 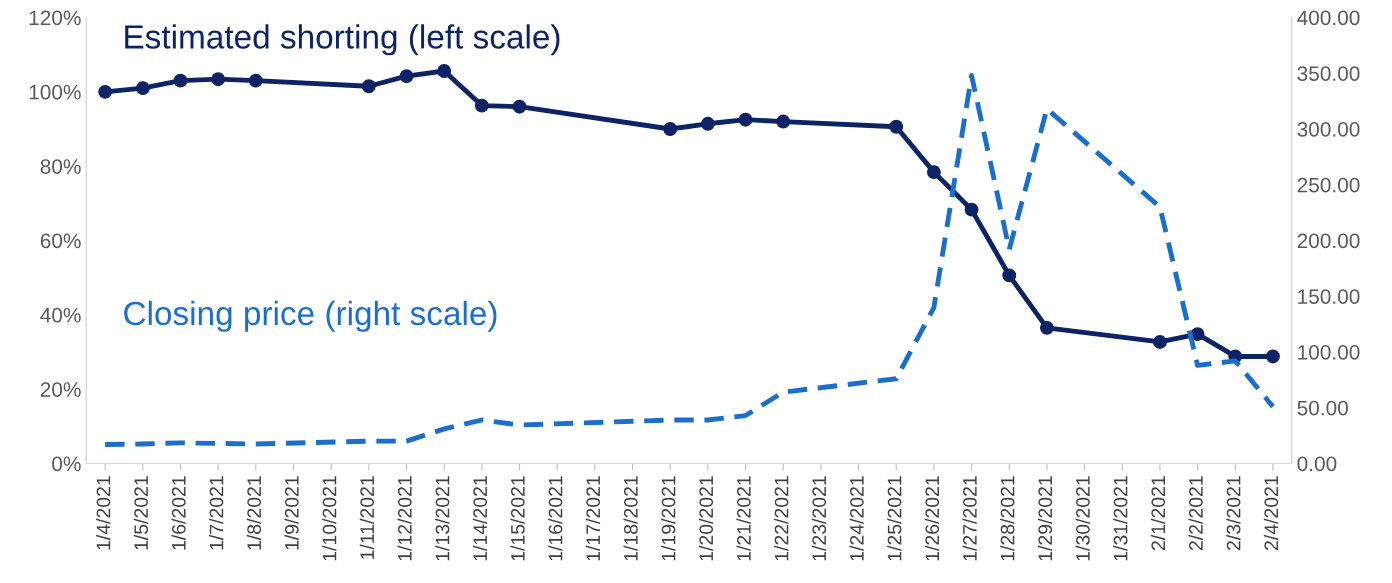 What do you see at coordinates (141, 513) in the screenshot?
I see `x-tick-label: 1/5/2021` at bounding box center [141, 513].